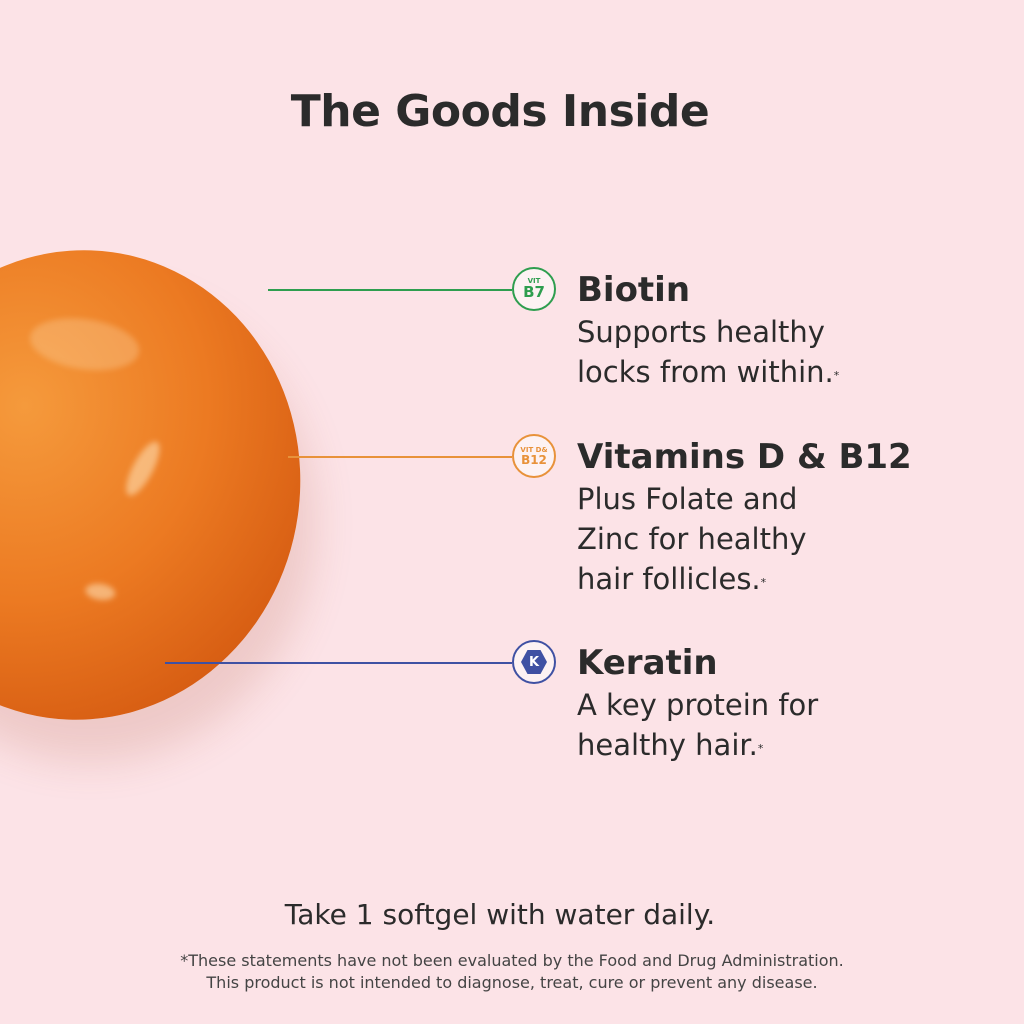 The image size is (1024, 1024). I want to click on ingredient-keratin: Keratin A key protein for healthy hair.*, so click(697, 704).